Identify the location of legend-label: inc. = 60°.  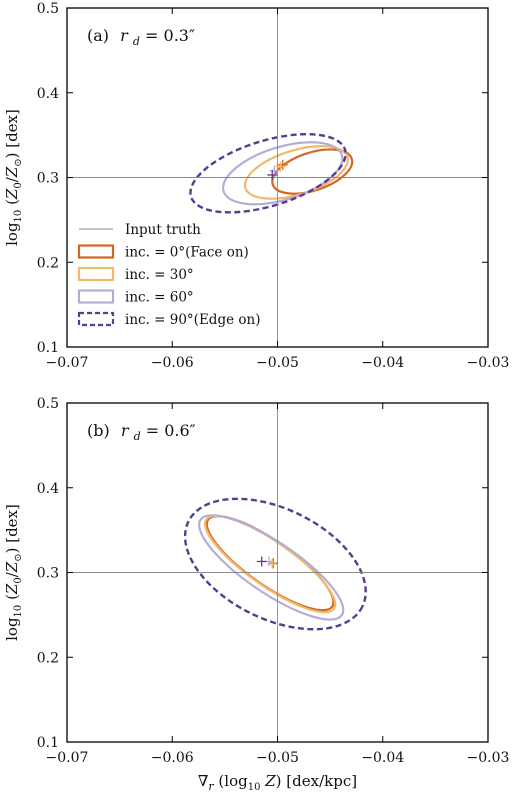
(159, 298).